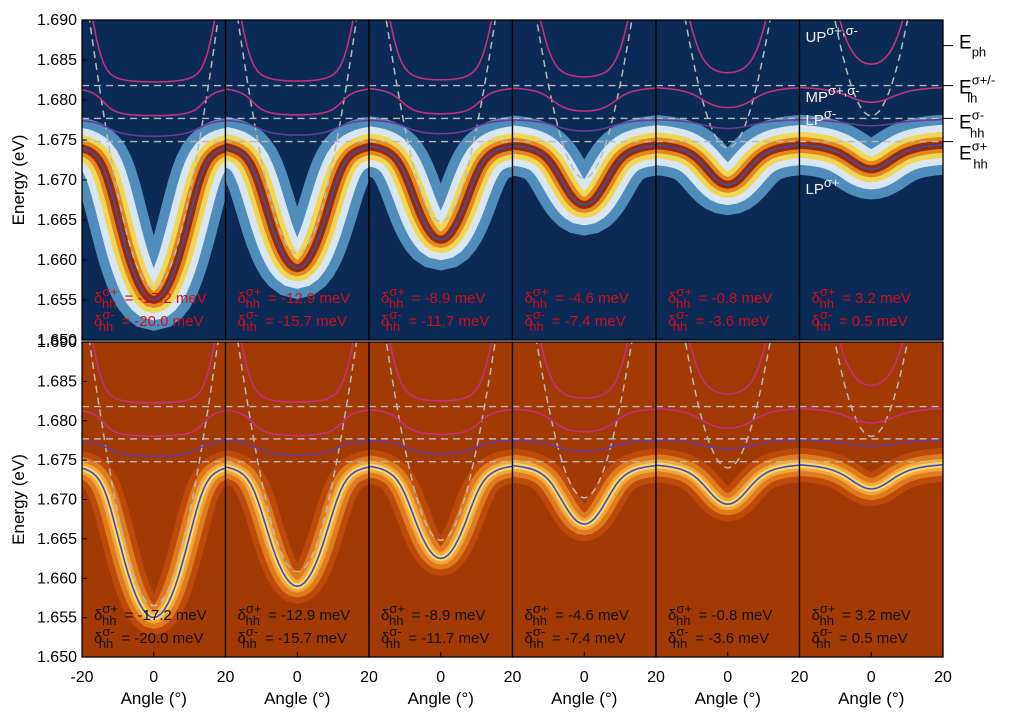 The width and height of the screenshot is (1024, 723). Describe the element at coordinates (821, 117) in the screenshot. I see `branch-label-lp: LPσ-` at that location.